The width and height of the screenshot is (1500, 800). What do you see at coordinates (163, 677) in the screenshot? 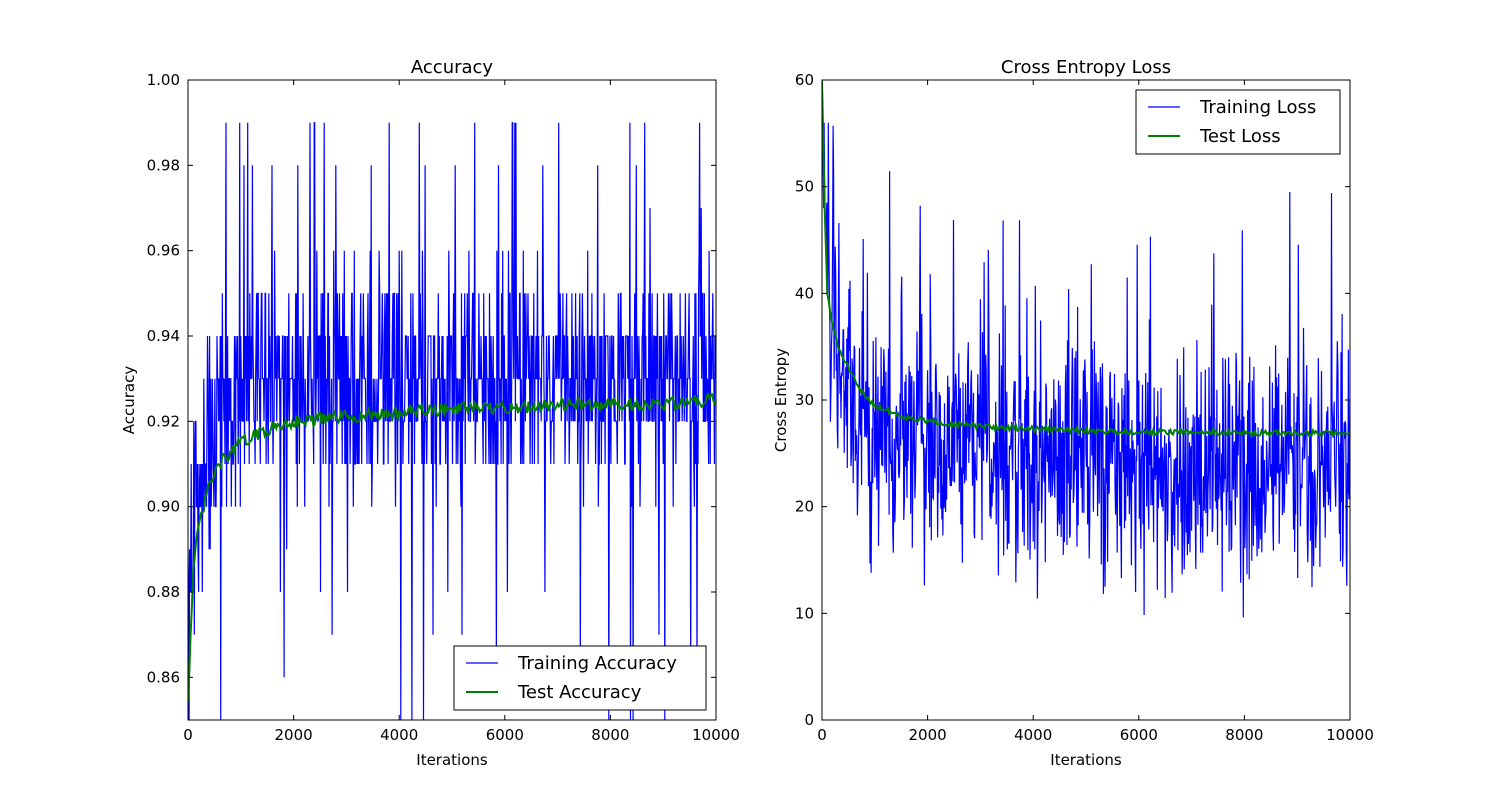
I see `y-tick-label: 0.86` at bounding box center [163, 677].